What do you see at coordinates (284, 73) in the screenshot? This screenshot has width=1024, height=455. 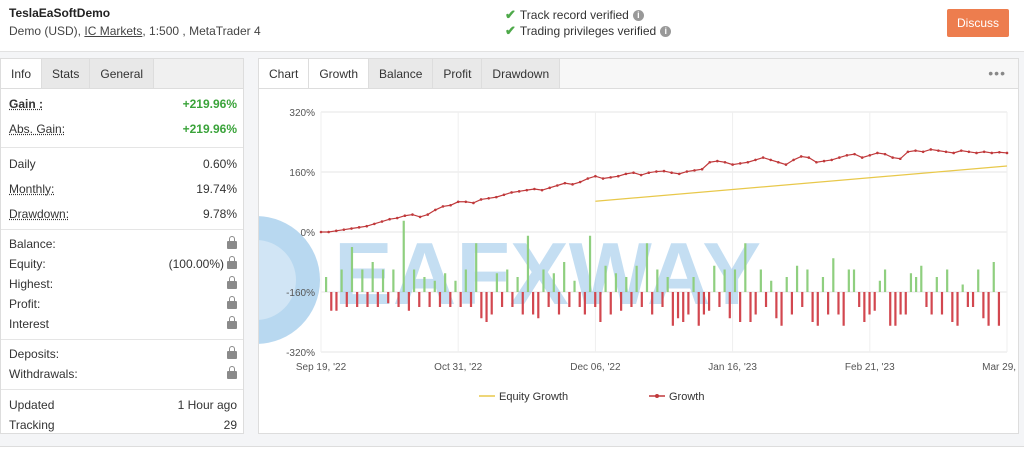 I see `tab-chart: Chart` at bounding box center [284, 73].